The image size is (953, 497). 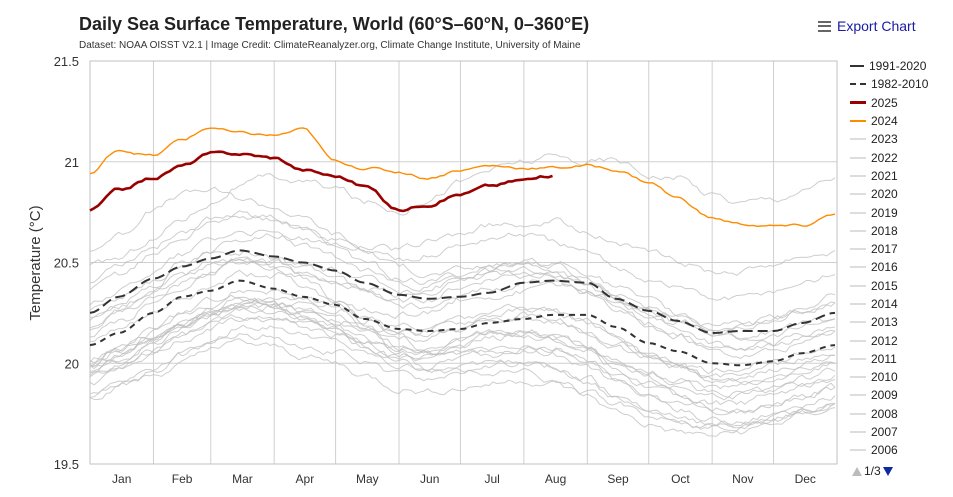 I want to click on legend-label: 2021, so click(x=884, y=175).